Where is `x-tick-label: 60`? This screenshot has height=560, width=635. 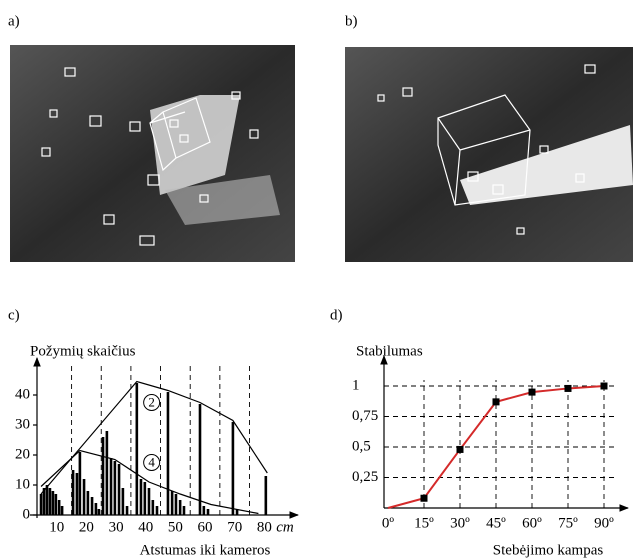
x-tick-label: 60 is located at coordinates (205, 527).